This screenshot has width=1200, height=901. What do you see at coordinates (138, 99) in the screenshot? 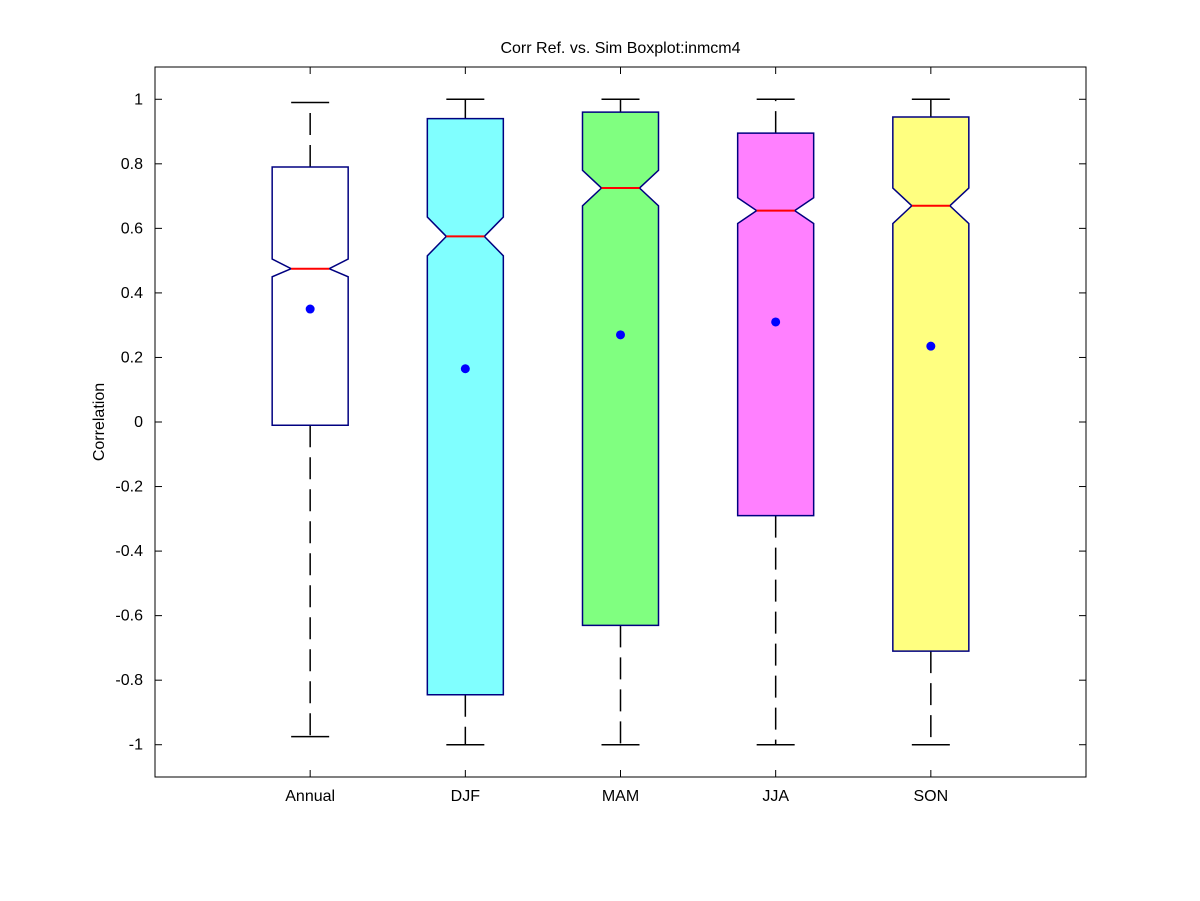
I see `y-tick-label: 1` at bounding box center [138, 99].